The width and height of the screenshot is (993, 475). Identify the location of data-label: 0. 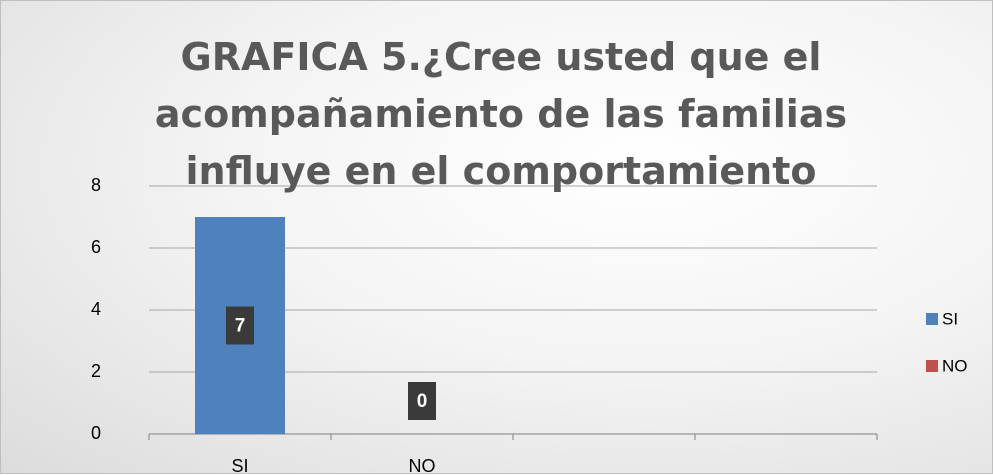
(422, 401).